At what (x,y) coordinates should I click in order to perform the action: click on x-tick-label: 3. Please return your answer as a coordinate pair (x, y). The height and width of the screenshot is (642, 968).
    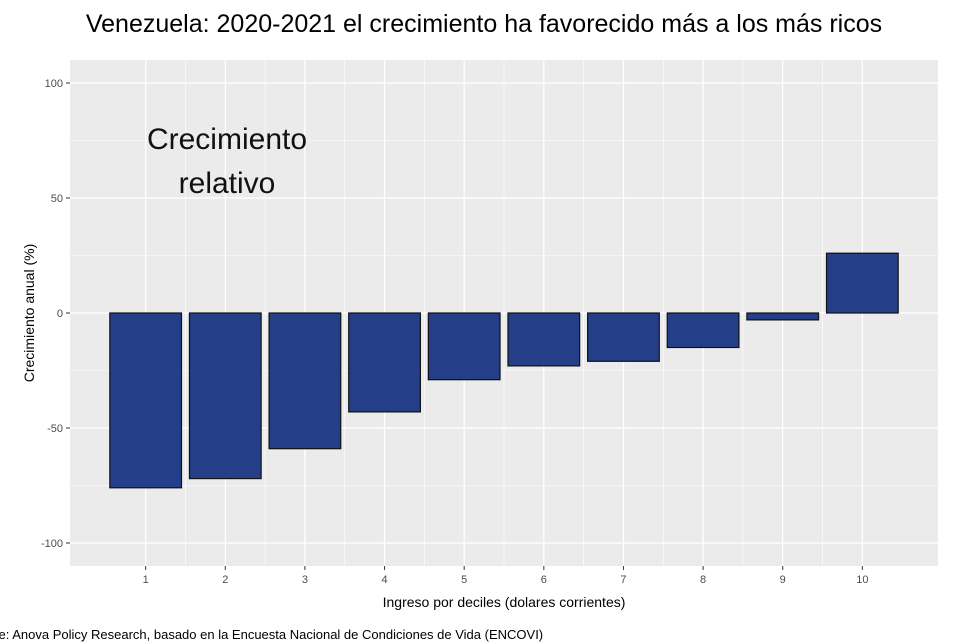
    Looking at the image, I should click on (305, 580).